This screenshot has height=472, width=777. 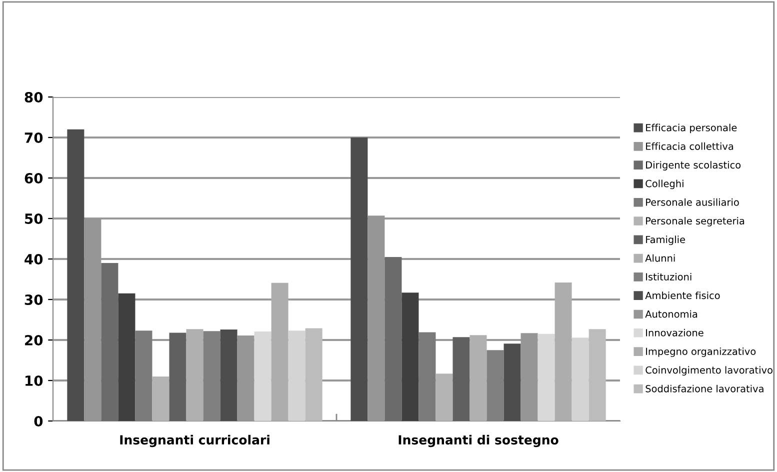 I want to click on legend-label: Impegno organizzativo, so click(x=701, y=352).